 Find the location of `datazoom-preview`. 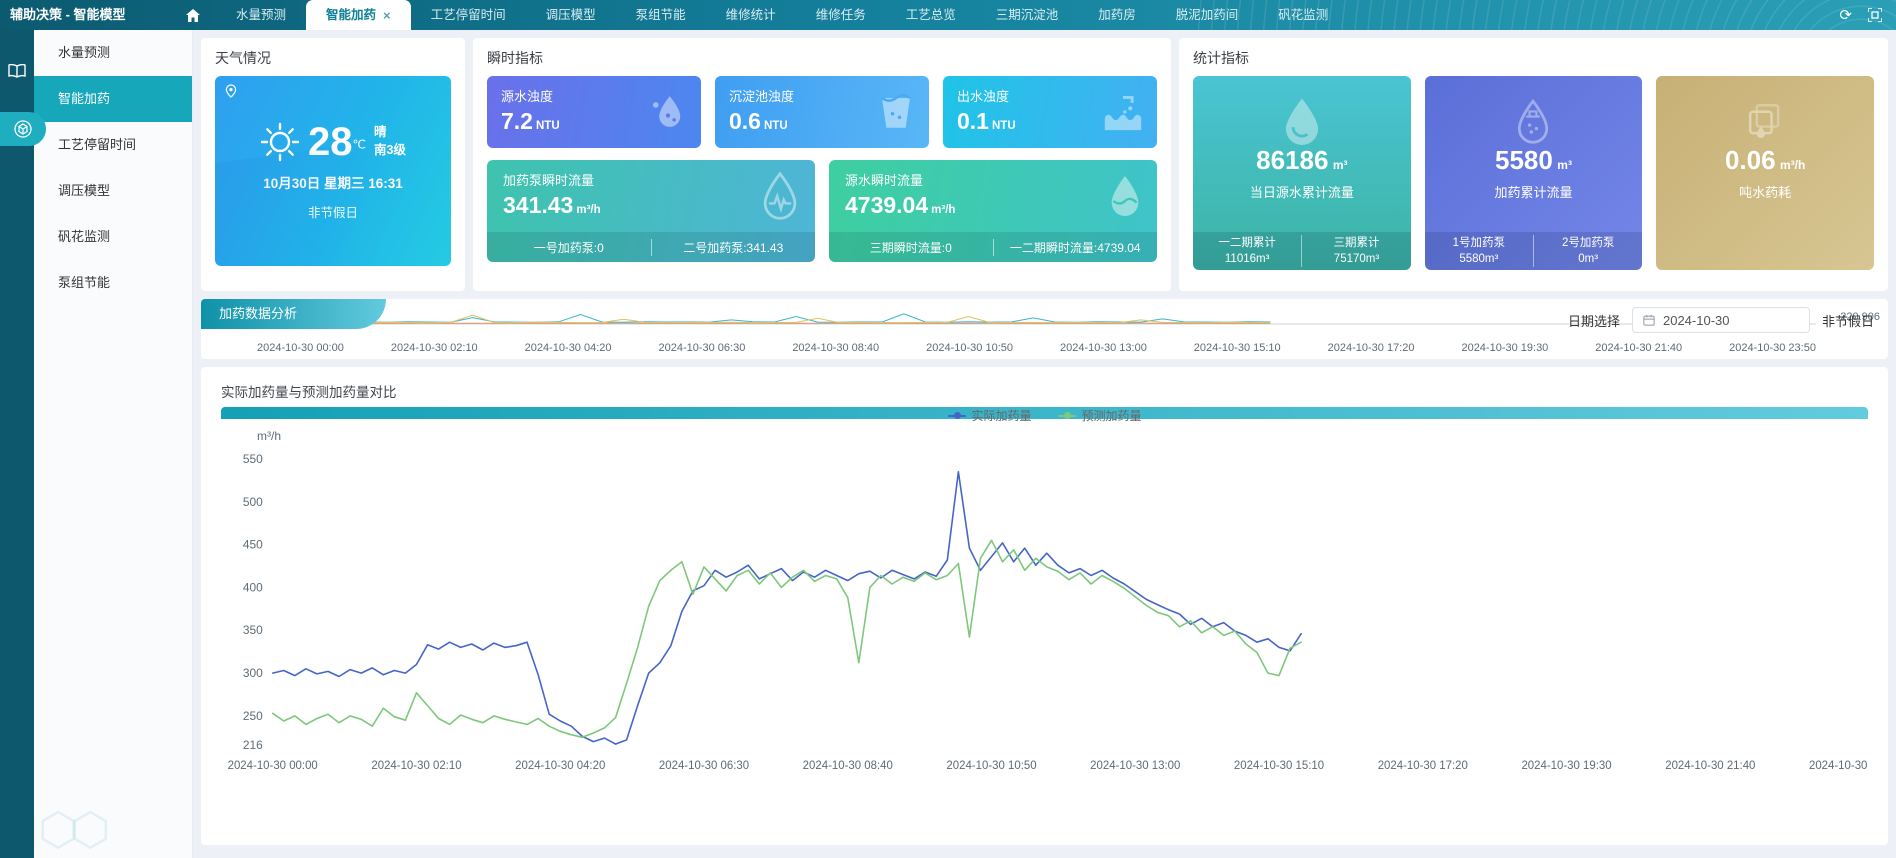

datazoom-preview is located at coordinates (1036, 318).